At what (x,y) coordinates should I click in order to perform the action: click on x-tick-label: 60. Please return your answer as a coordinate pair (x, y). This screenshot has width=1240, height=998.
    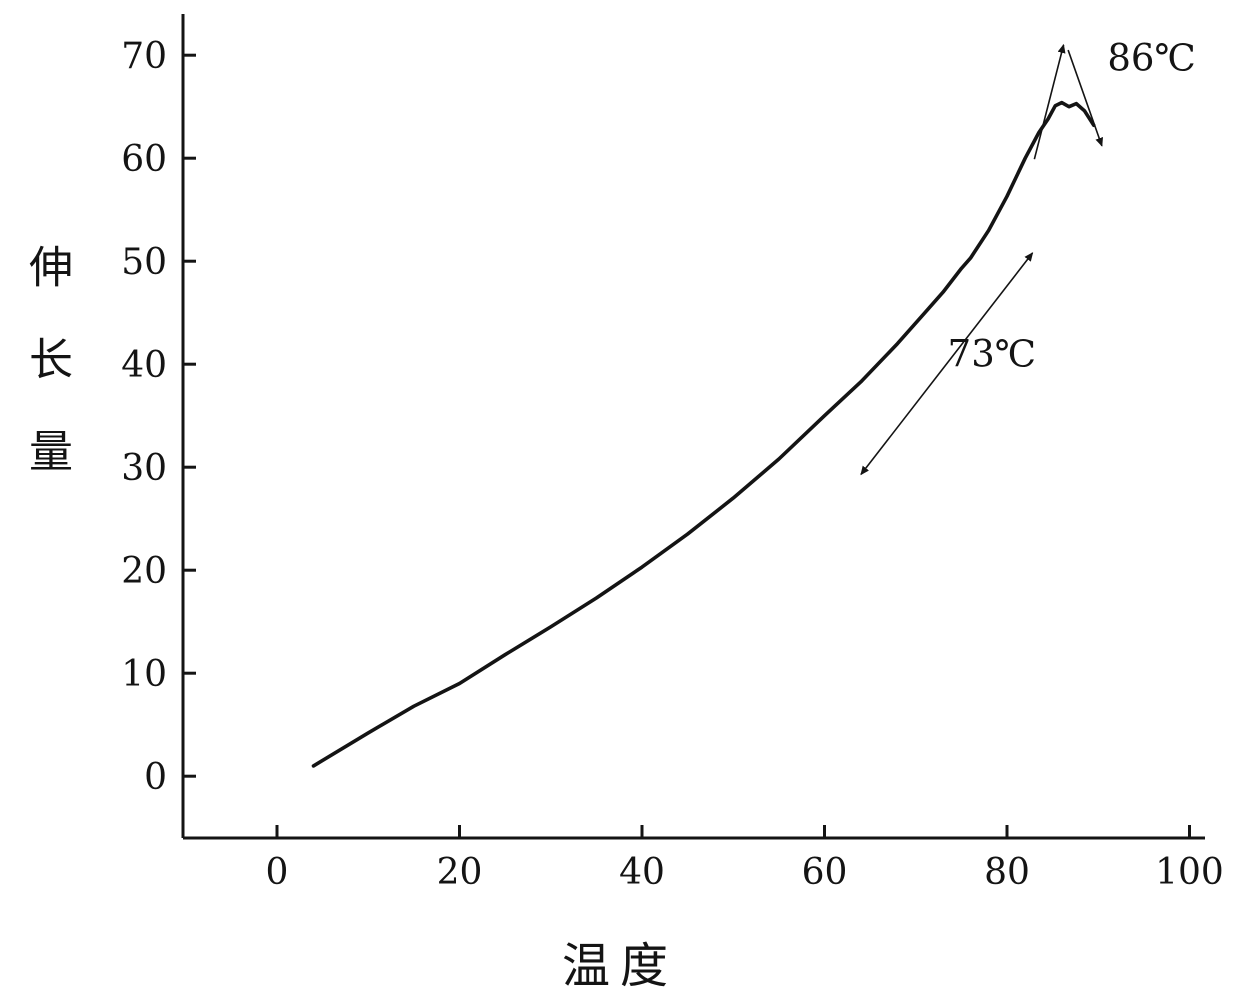
    Looking at the image, I should click on (825, 872).